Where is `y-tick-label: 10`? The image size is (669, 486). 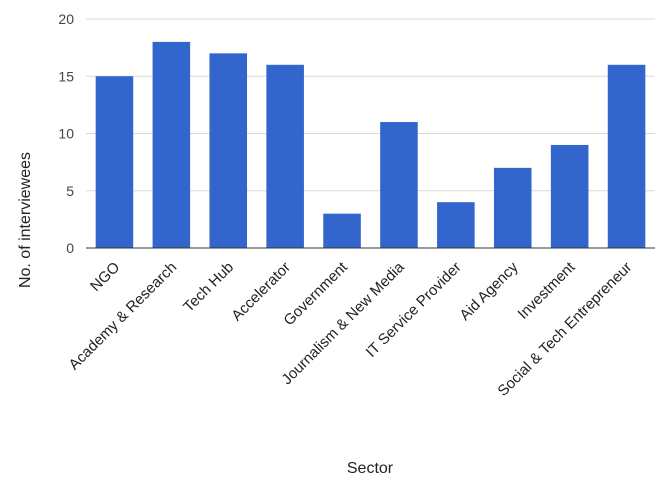 y-tick-label: 10 is located at coordinates (66, 134).